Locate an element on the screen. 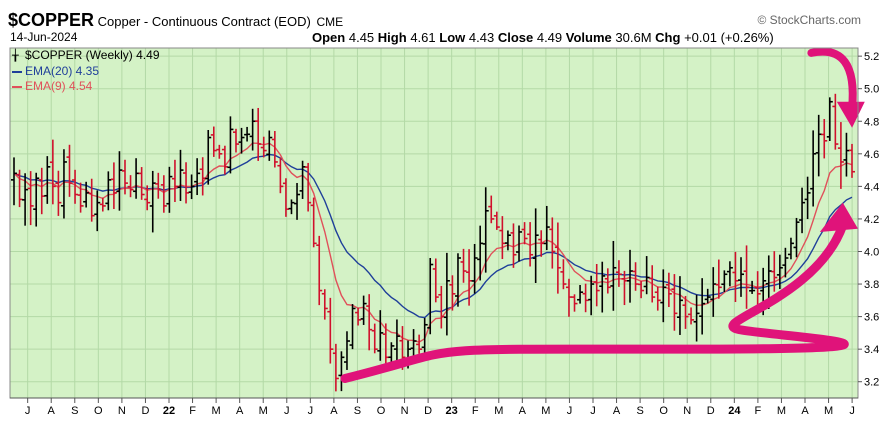 The height and width of the screenshot is (434, 893). open-label: Open is located at coordinates (329, 37).